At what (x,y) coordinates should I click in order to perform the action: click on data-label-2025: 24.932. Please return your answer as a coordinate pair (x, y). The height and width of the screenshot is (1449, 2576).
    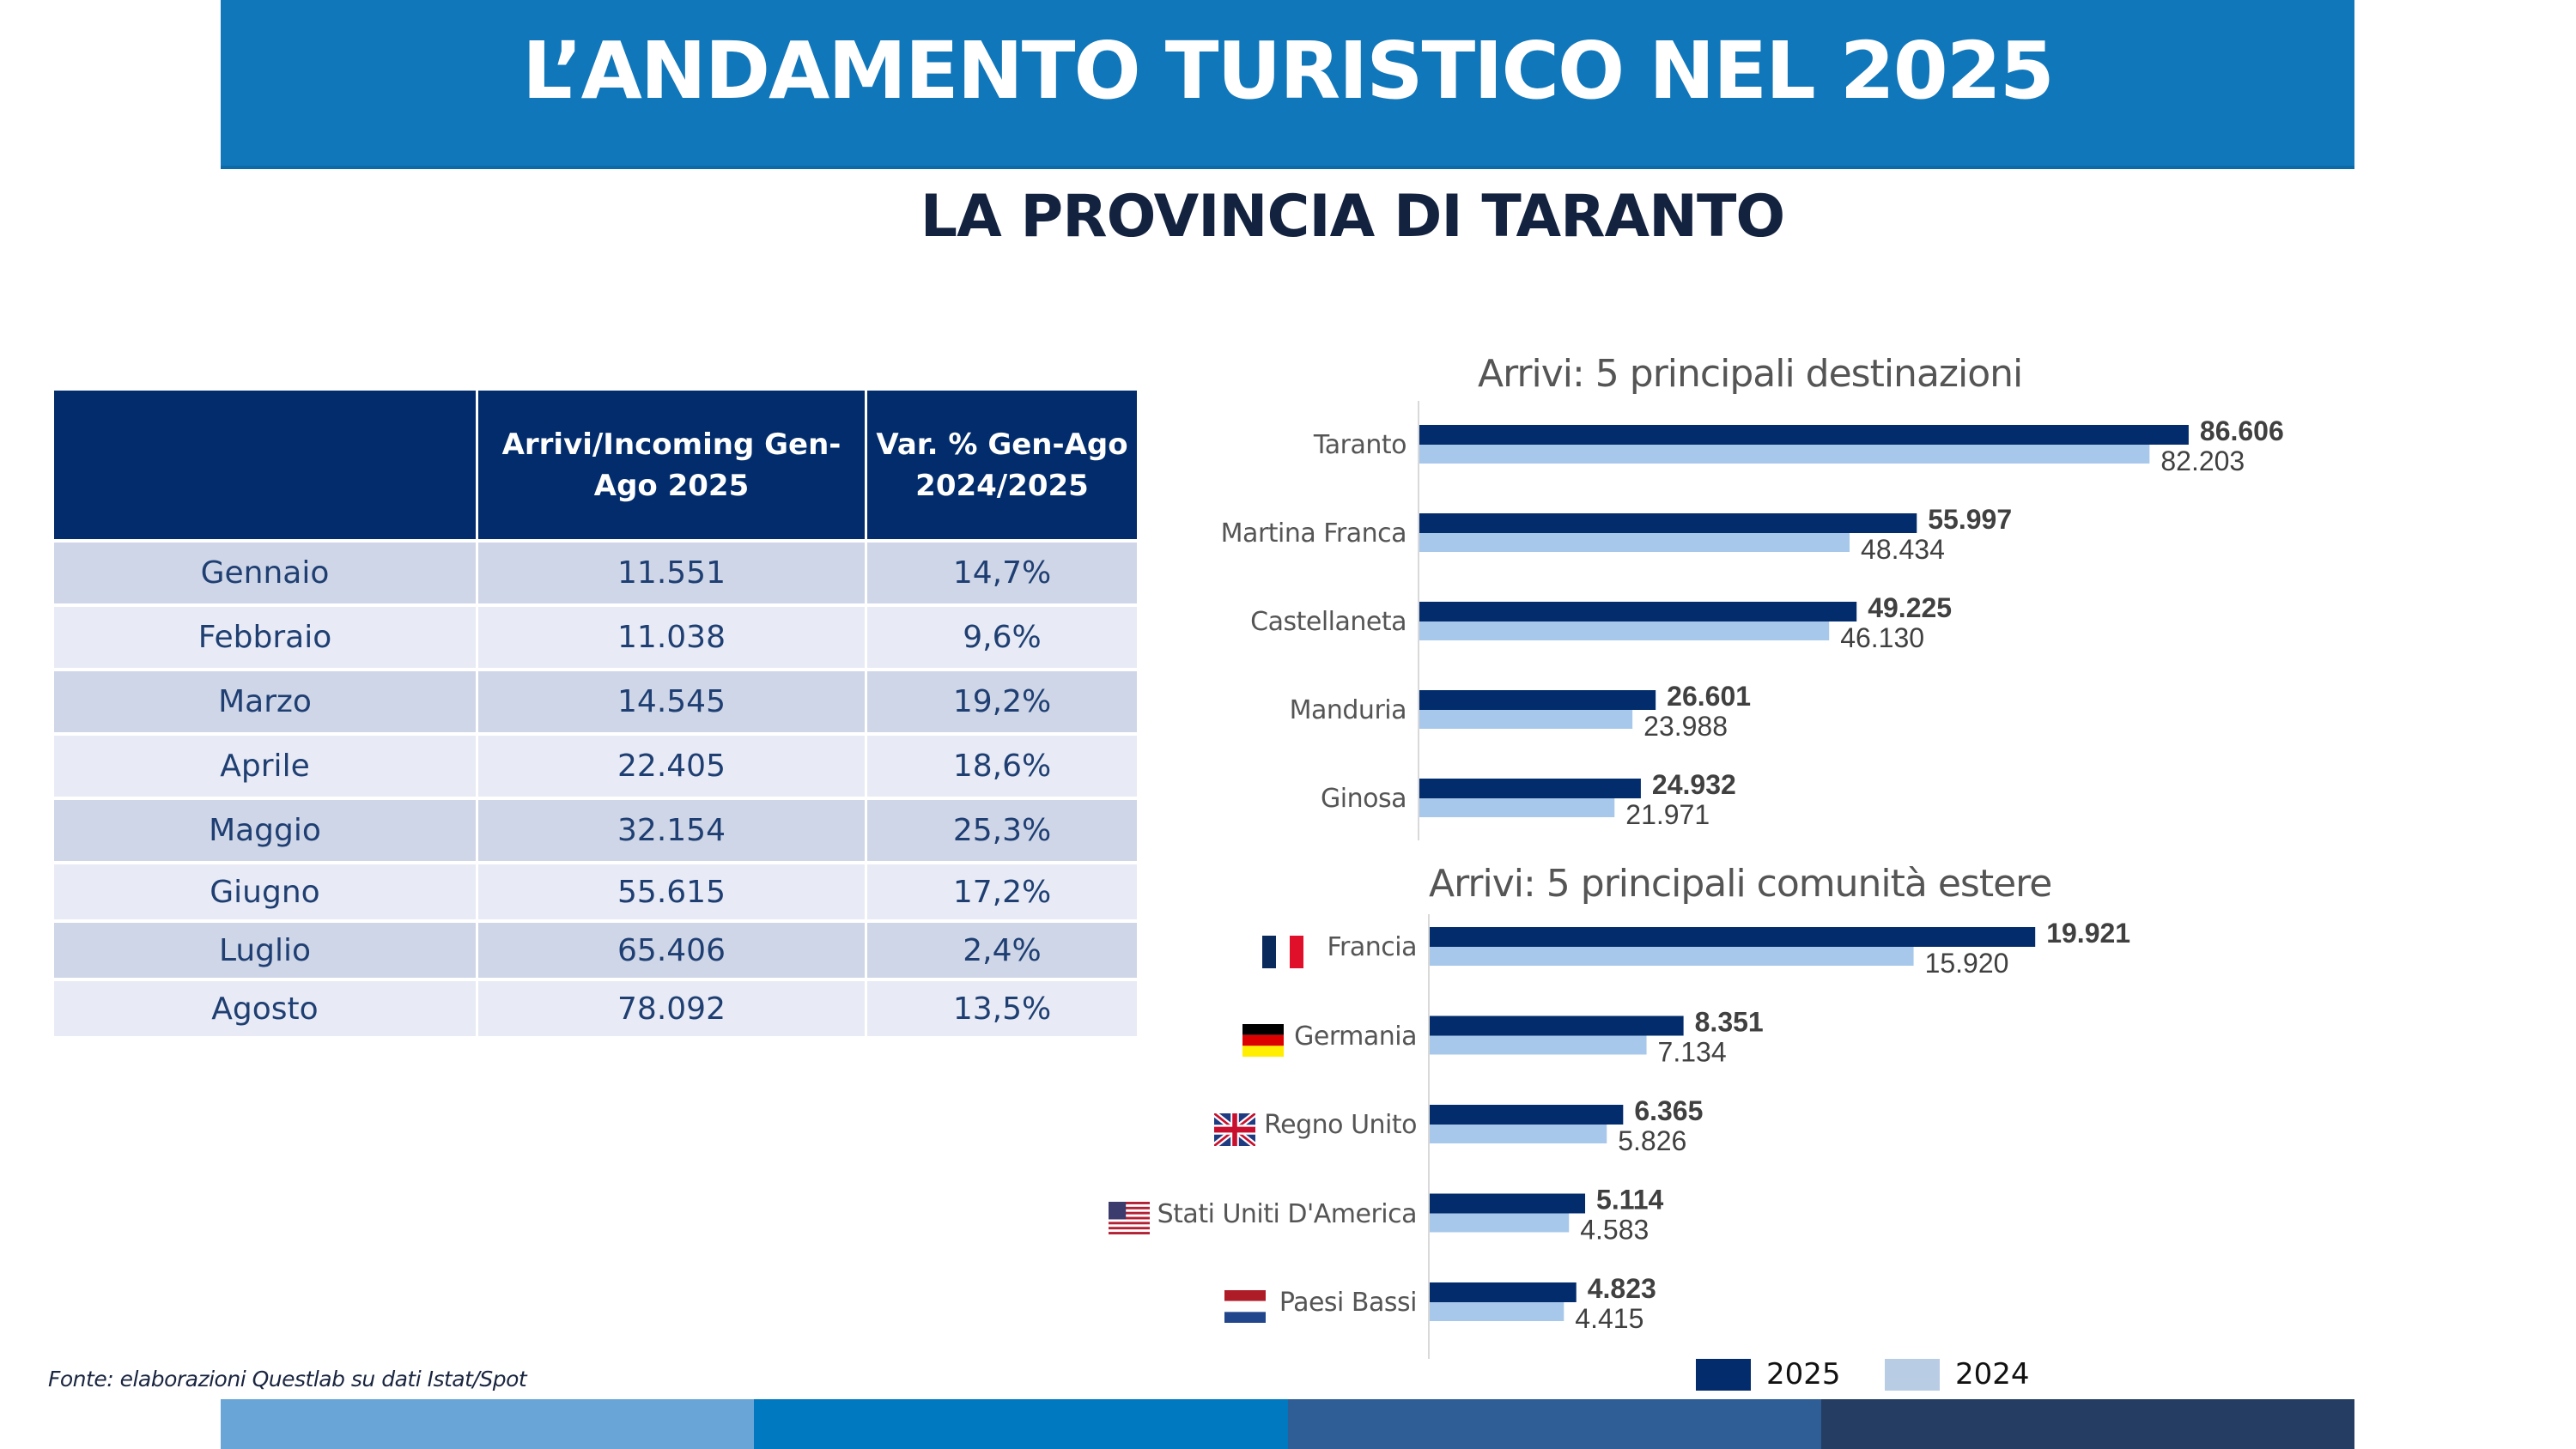
    Looking at the image, I should click on (1694, 784).